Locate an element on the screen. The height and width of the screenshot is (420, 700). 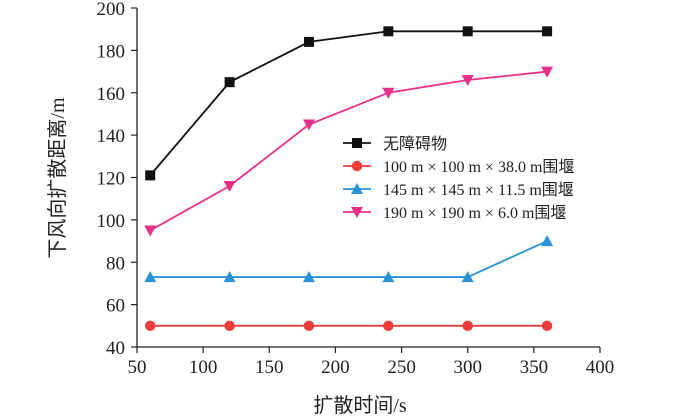
x-tick-label: 50 is located at coordinates (137, 367).